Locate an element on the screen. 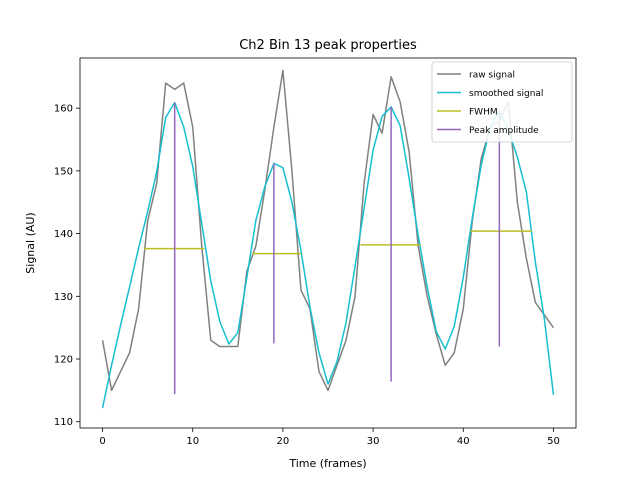 This screenshot has width=640, height=480. x-tick-label: 20 is located at coordinates (283, 441).